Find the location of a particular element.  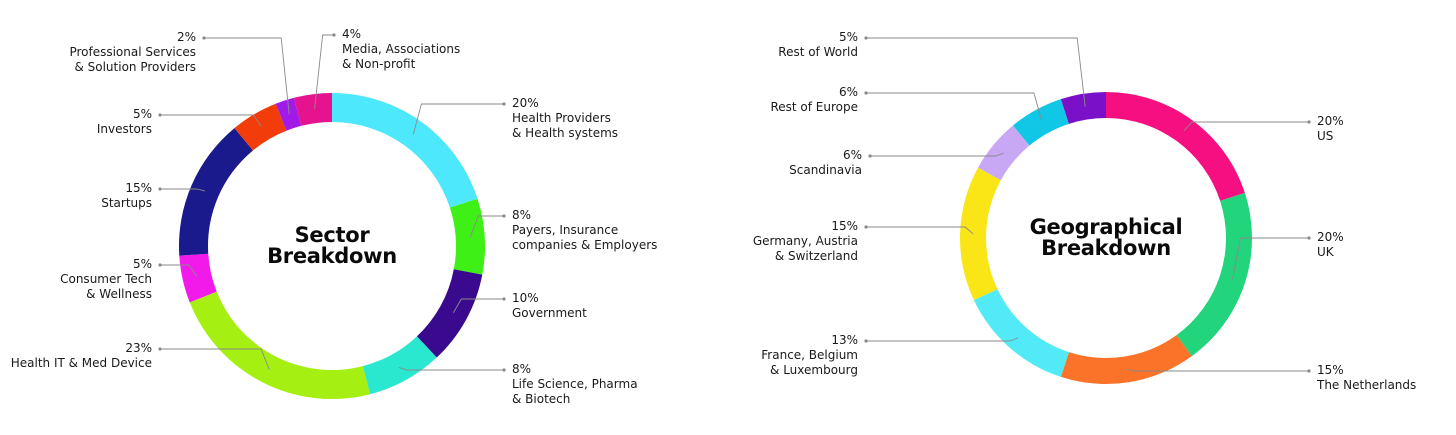

slice-label-1-6: 5% Consumer Tech & Wellness is located at coordinates (106, 279).